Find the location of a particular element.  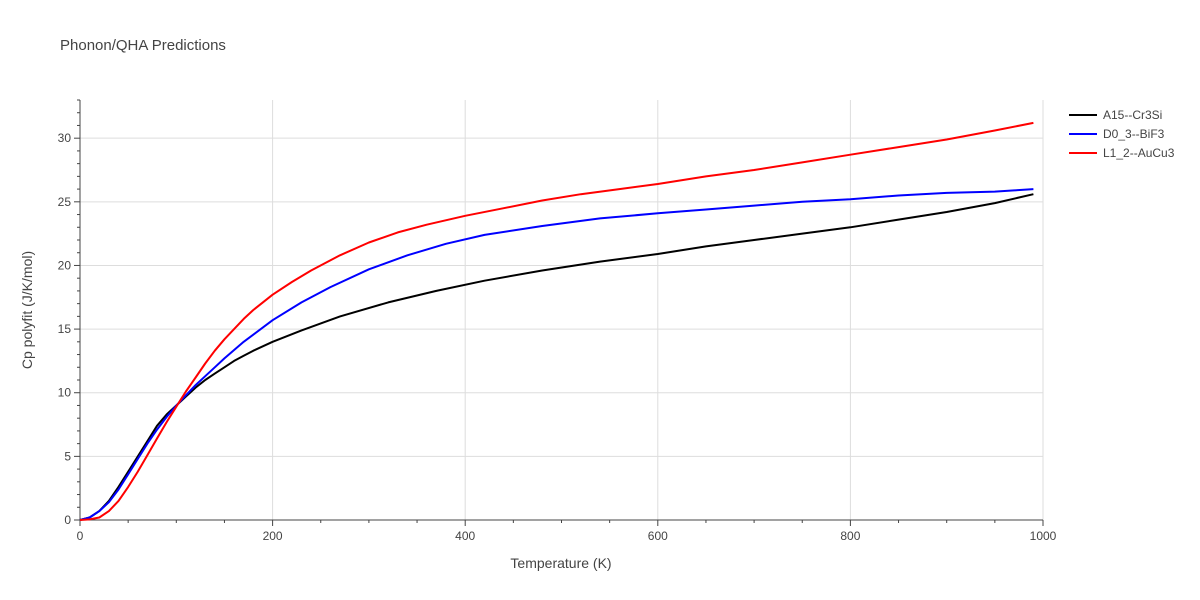

legend-label: L1_2--AuCu3 is located at coordinates (1139, 153).